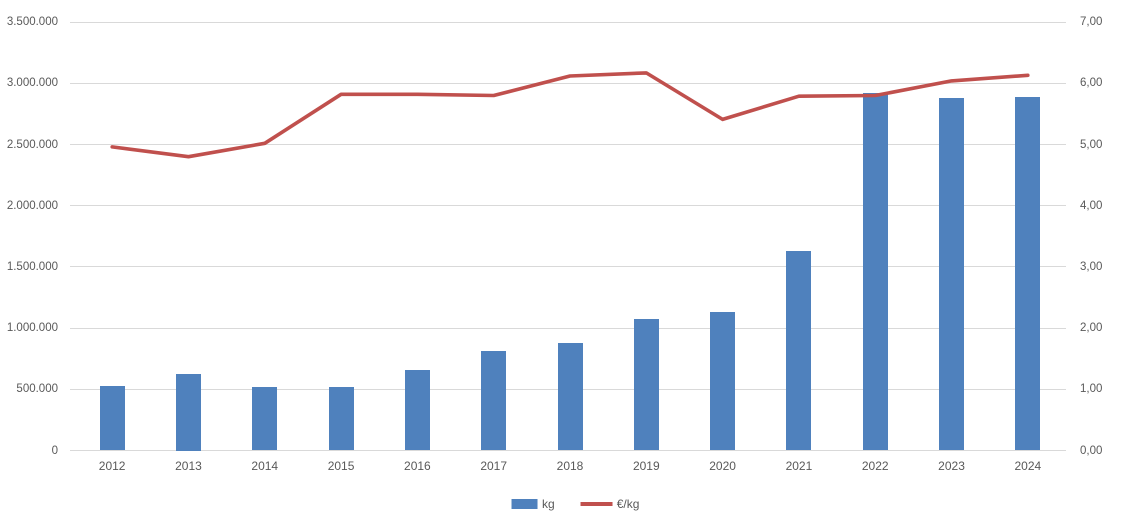 This screenshot has width=1135, height=525. Describe the element at coordinates (1091, 83) in the screenshot. I see `right-axis-tick-label: 6,00` at that location.